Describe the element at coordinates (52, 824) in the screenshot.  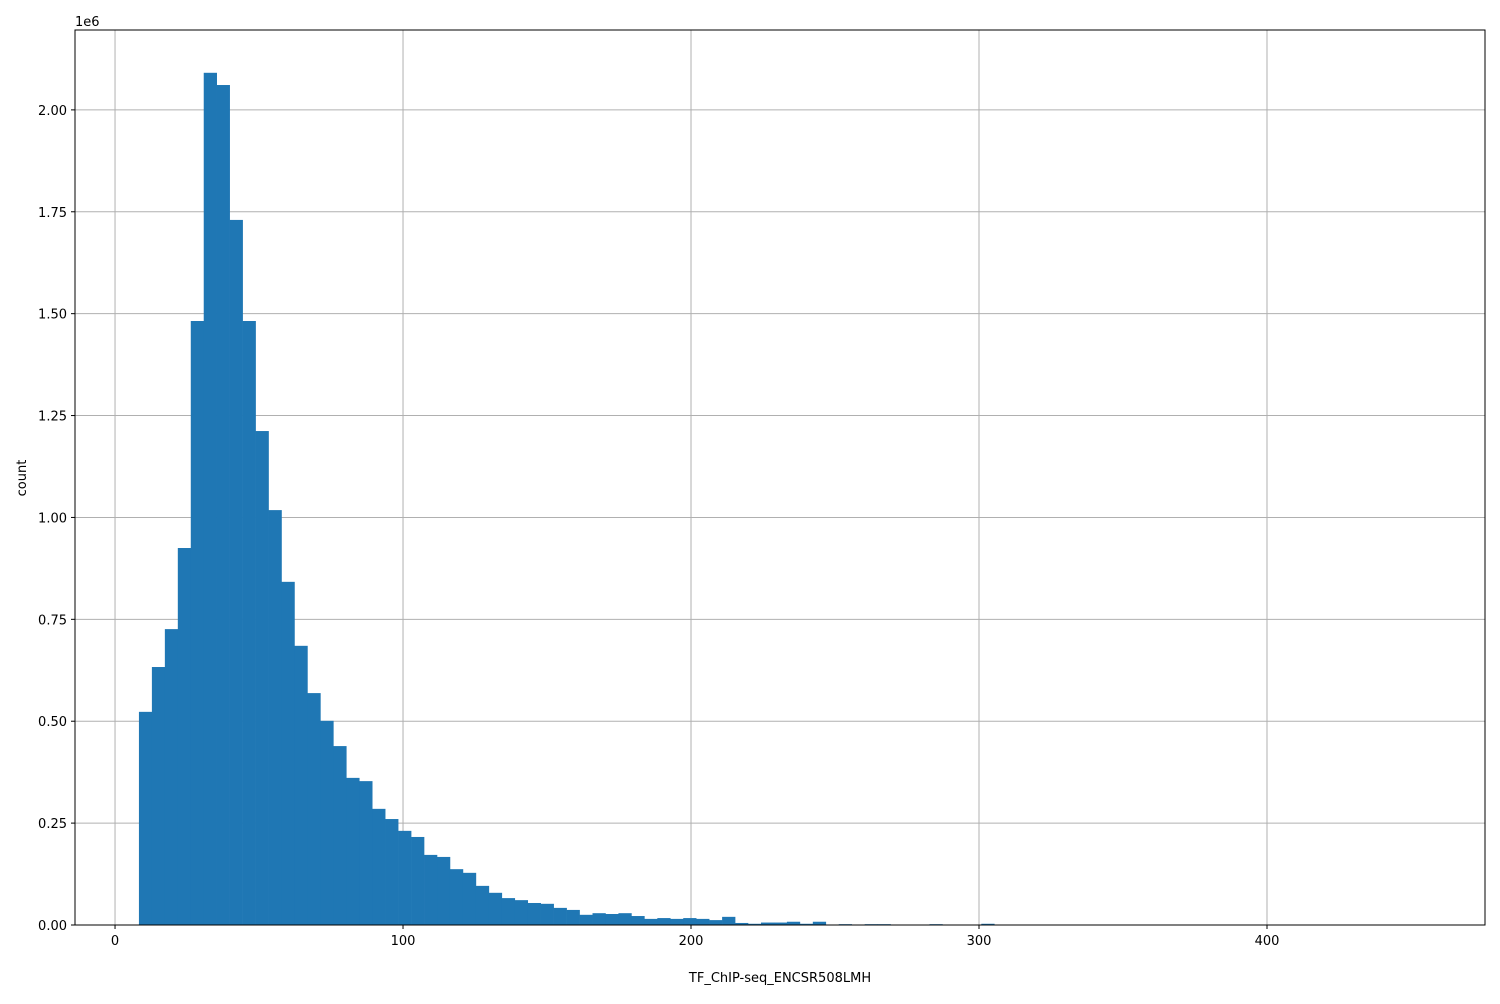
I see `y-tick-label: 0.25` at that location.